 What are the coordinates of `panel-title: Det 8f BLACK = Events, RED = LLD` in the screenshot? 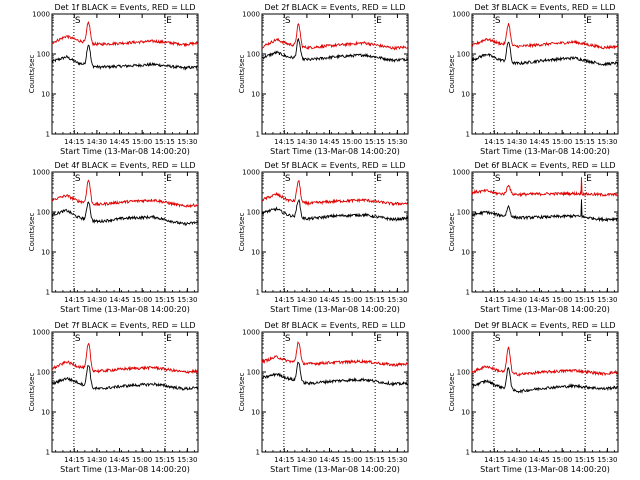 It's located at (334, 325).